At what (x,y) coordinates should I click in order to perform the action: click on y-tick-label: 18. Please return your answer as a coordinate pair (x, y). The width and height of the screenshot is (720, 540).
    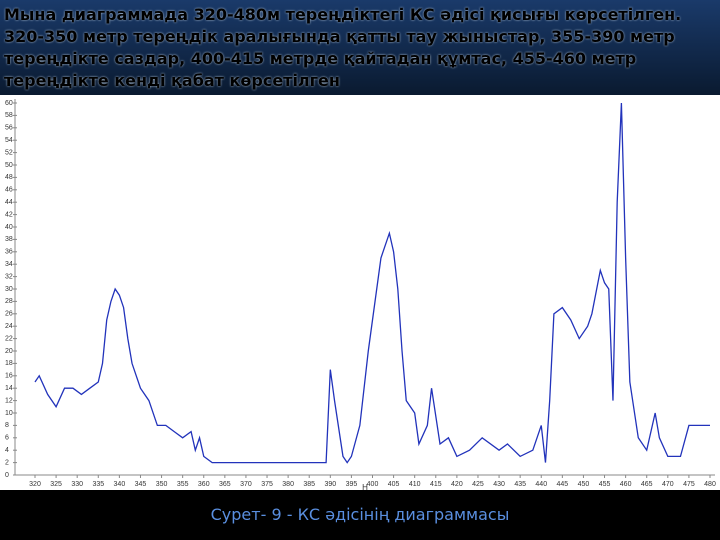
    Looking at the image, I should click on (9, 363).